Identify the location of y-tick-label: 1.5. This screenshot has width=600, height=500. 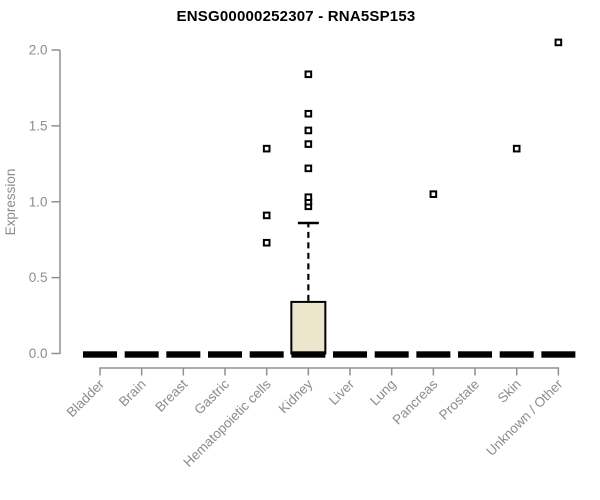
(38, 125).